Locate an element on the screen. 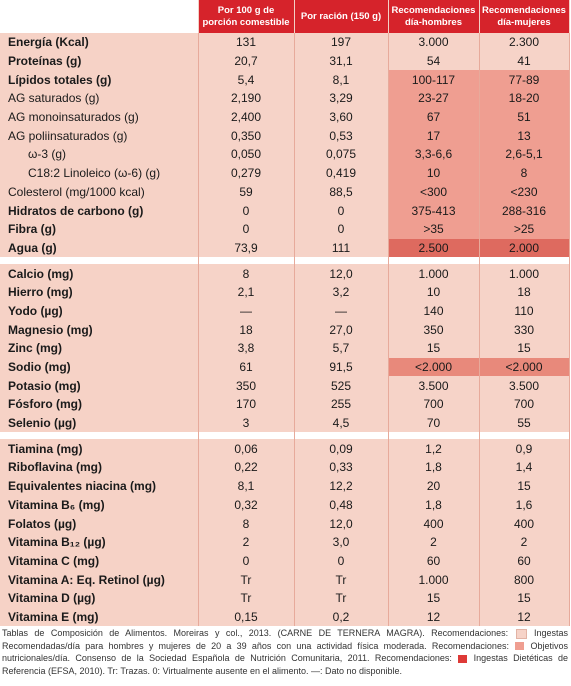 Image resolution: width=571 pixels, height=686 pixels. value-rec-women: 18-20 is located at coordinates (524, 98).